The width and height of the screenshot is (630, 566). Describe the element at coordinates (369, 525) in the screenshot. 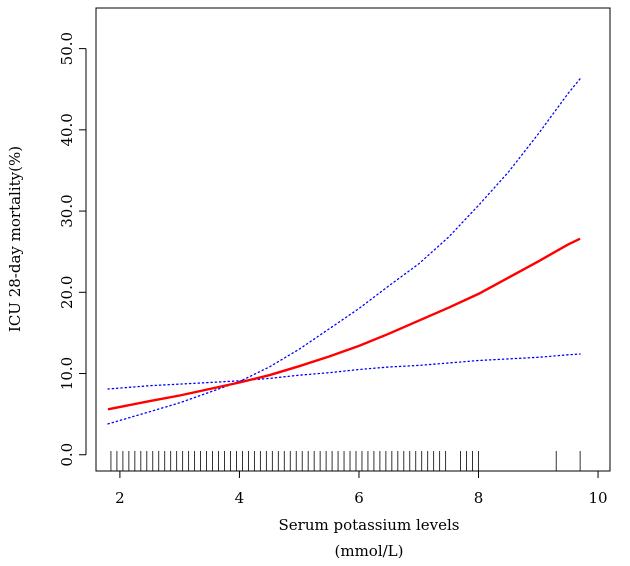

I see `x-axis-title: Serum potassium levels` at that location.